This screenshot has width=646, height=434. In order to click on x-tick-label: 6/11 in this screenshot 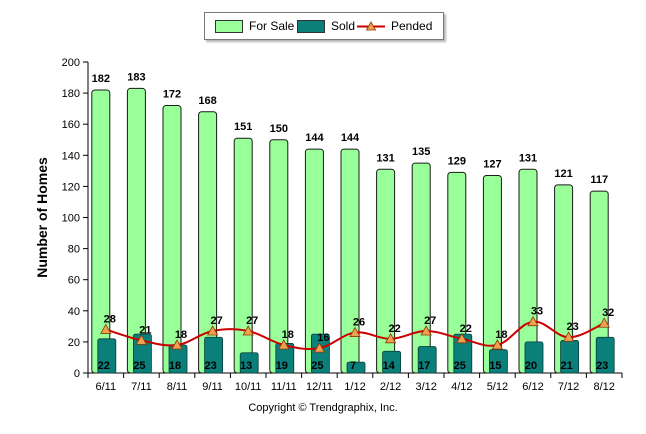, I will do `click(106, 387)`.